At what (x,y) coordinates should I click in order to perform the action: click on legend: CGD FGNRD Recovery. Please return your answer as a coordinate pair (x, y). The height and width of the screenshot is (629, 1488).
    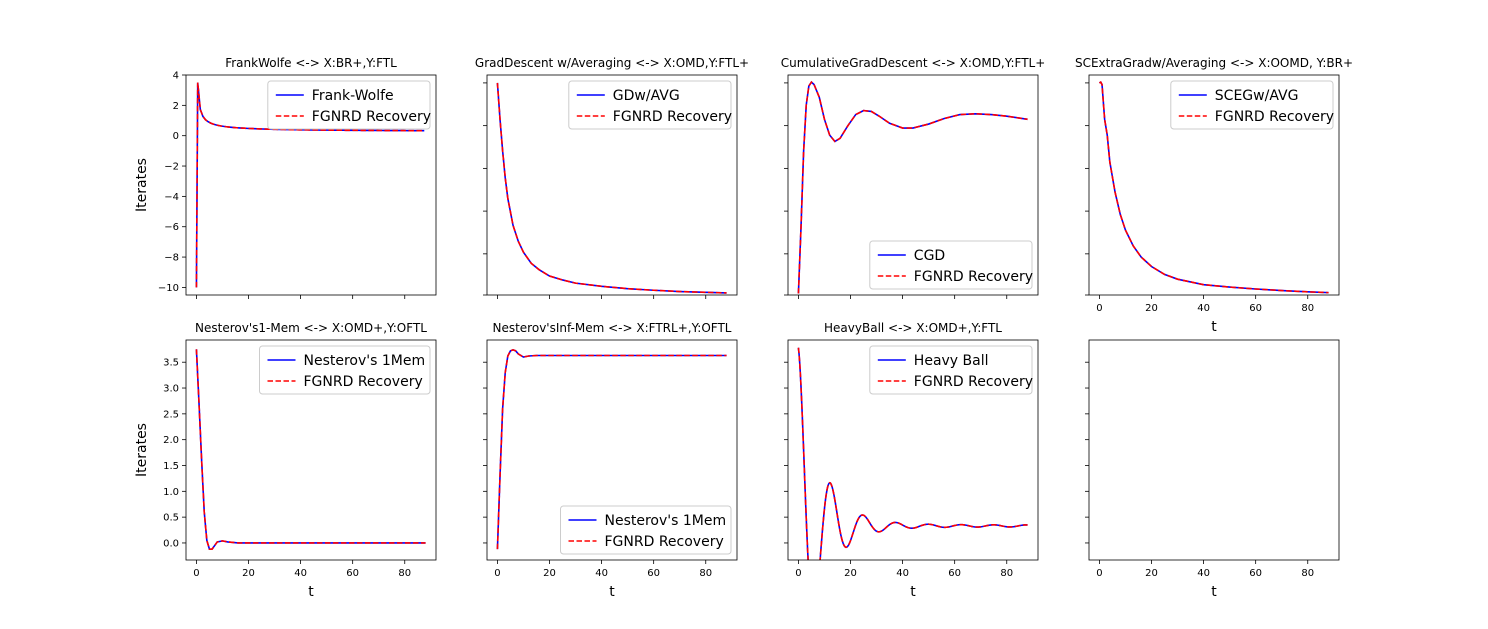
    Looking at the image, I should click on (951, 265).